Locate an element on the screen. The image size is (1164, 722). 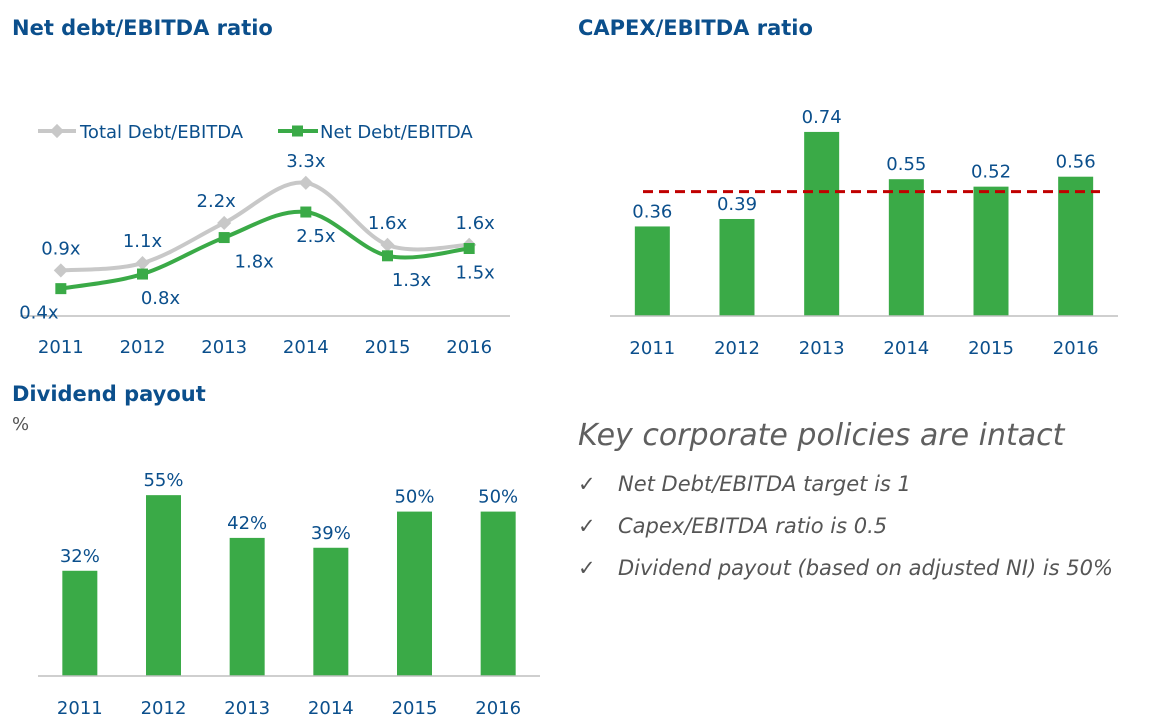
policy-item: ✓ Net Debt/EBITDA target is 1 is located at coordinates (845, 484).